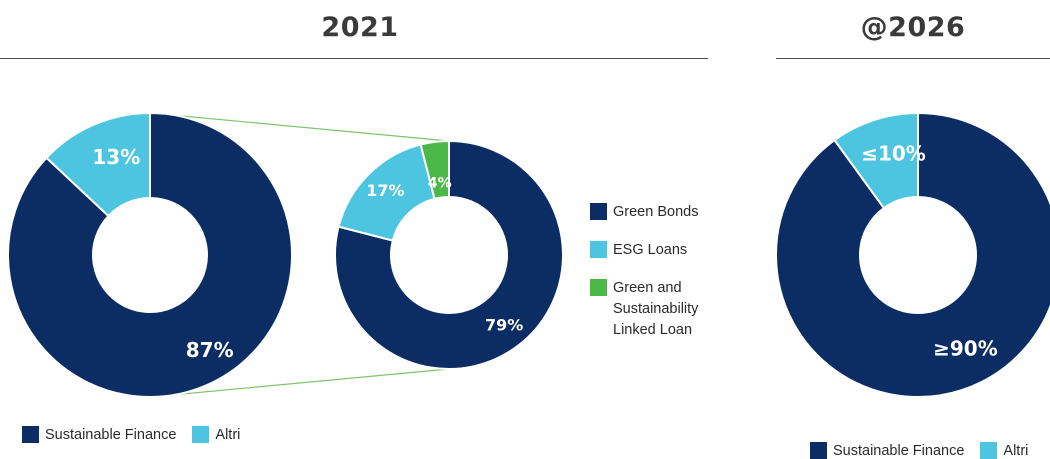  Describe the element at coordinates (354, 58) in the screenshot. I see `title-divider-left` at that location.